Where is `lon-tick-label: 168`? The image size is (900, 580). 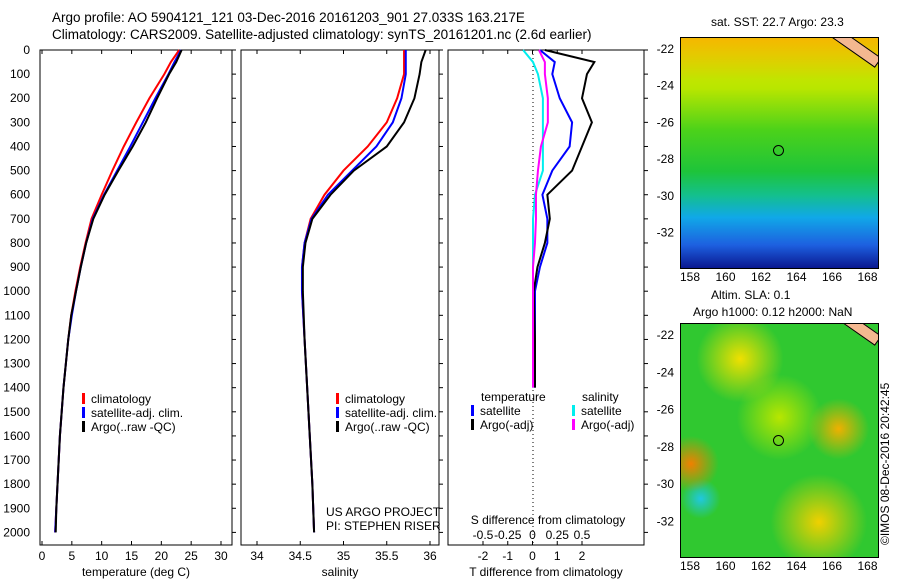
lon-tick-label: 168 is located at coordinates (867, 566).